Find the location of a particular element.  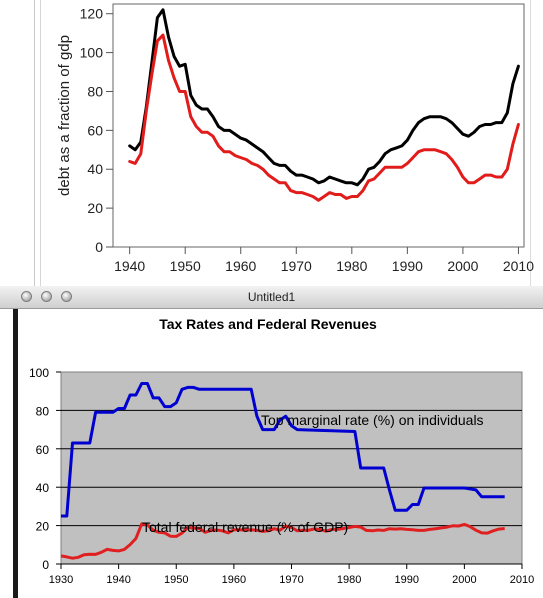

chart-title: Tax Rates and Federal Revenues is located at coordinates (268, 324).